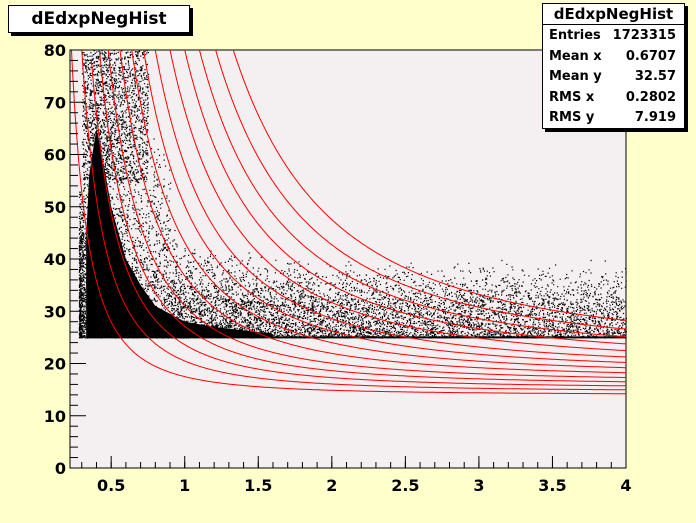  Describe the element at coordinates (55, 155) in the screenshot. I see `y-tick-label: 60` at that location.